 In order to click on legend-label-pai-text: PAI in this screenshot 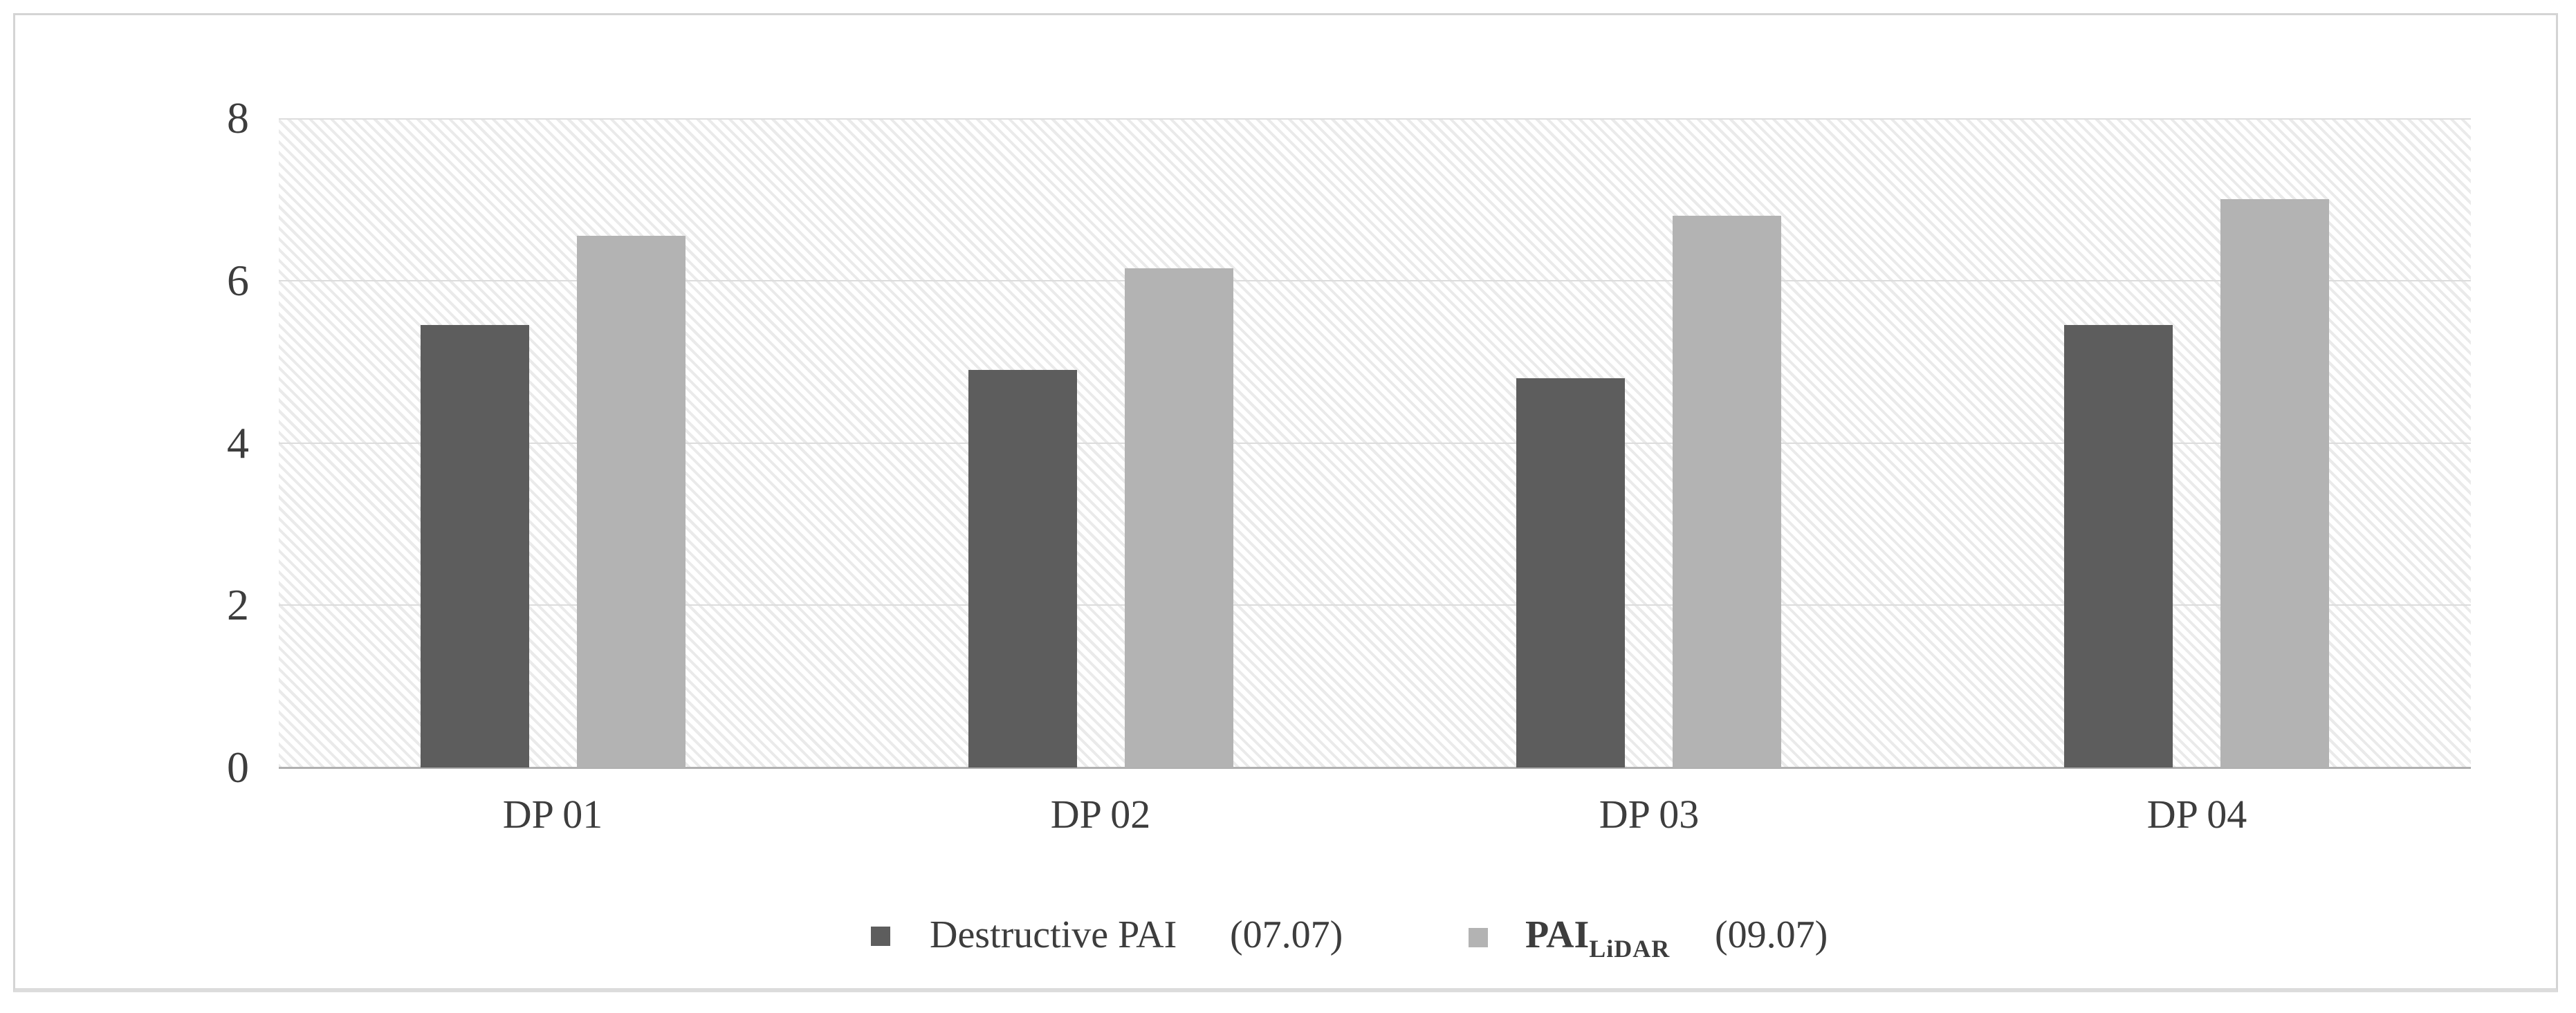, I will do `click(1557, 935)`.